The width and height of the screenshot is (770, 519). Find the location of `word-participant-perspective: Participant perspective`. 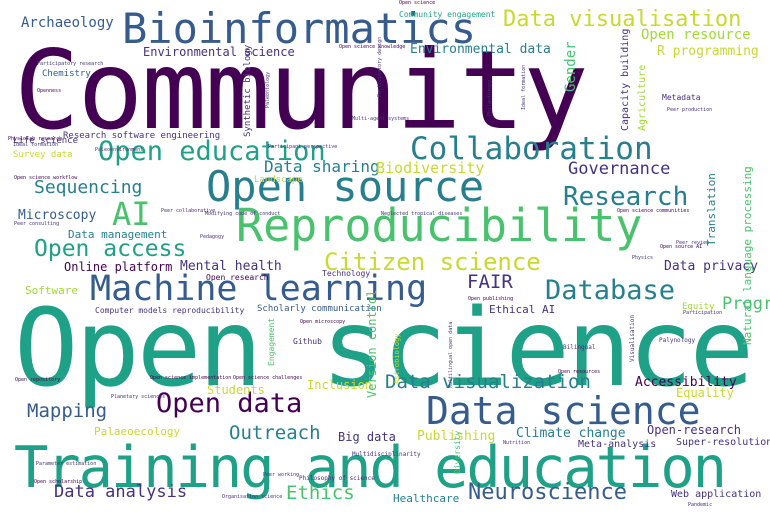

word-participant-perspective: Participant perspective is located at coordinates (303, 147).